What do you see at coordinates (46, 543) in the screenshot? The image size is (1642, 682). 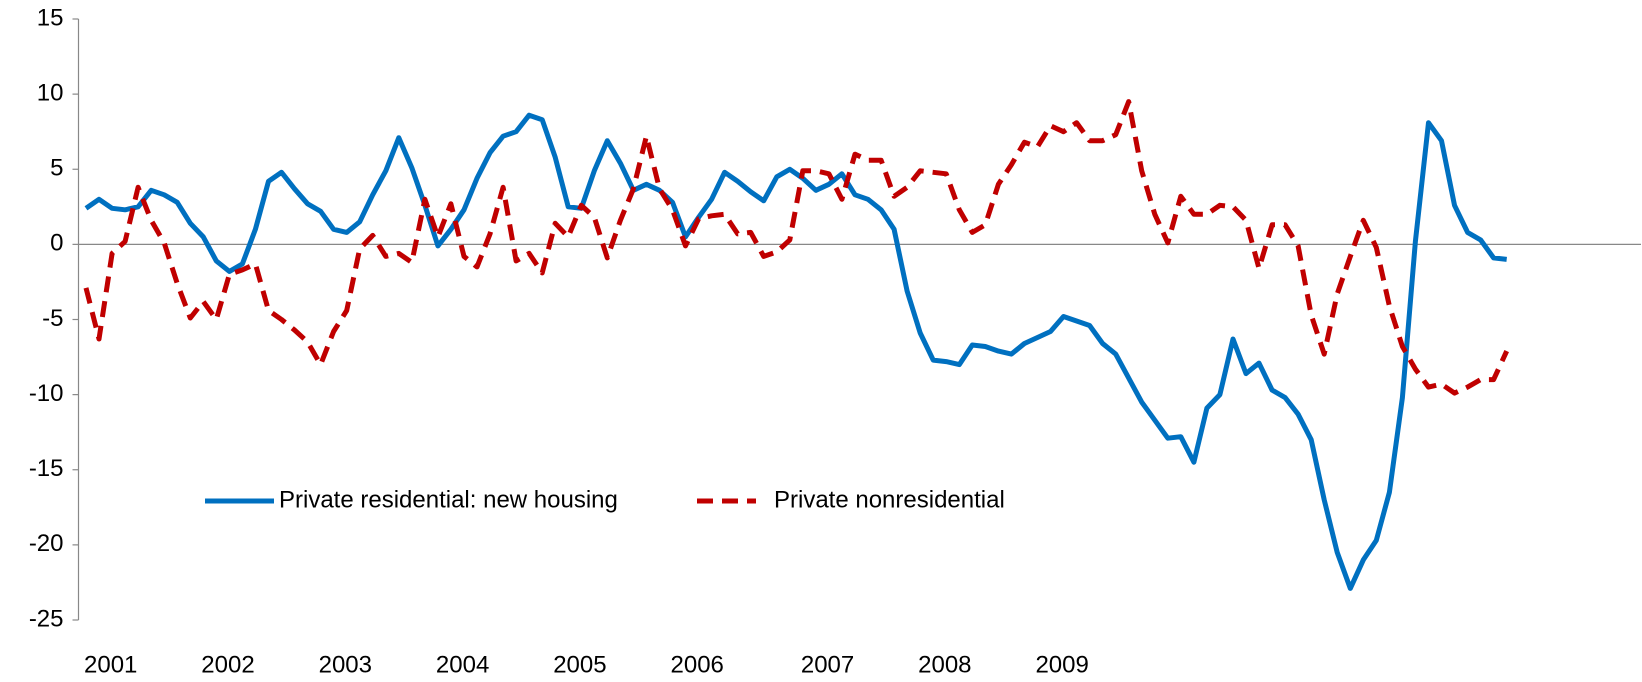 I see `y-tick-label: -20` at bounding box center [46, 543].